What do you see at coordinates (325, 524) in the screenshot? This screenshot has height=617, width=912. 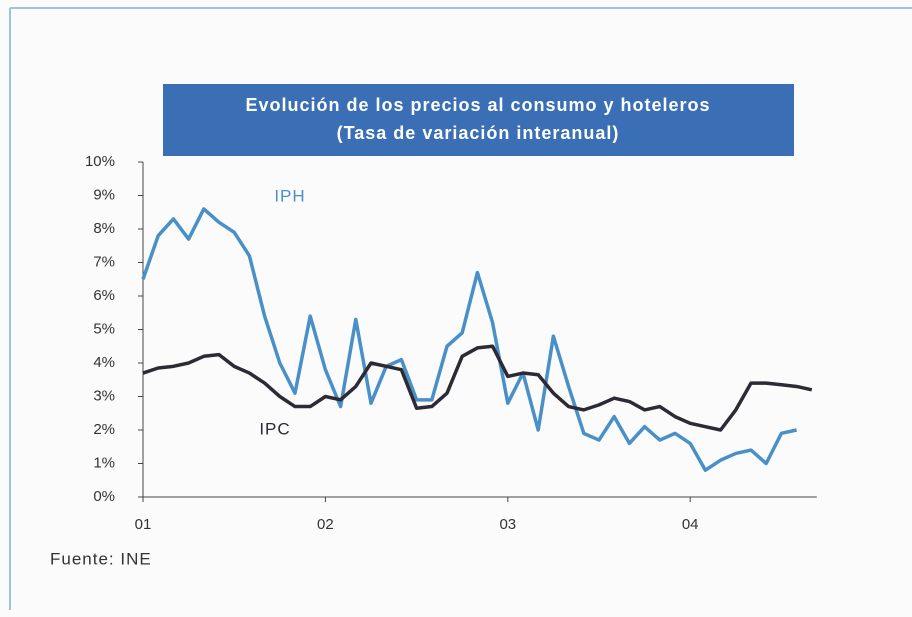 I see `x-tick-label: 02` at bounding box center [325, 524].